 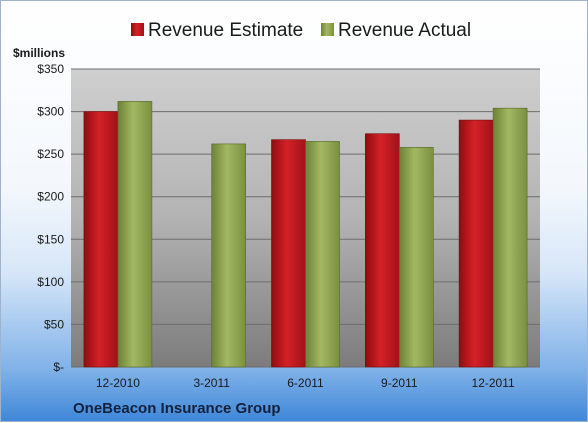 What do you see at coordinates (322, 254) in the screenshot?
I see `bar-actual-6-2011` at bounding box center [322, 254].